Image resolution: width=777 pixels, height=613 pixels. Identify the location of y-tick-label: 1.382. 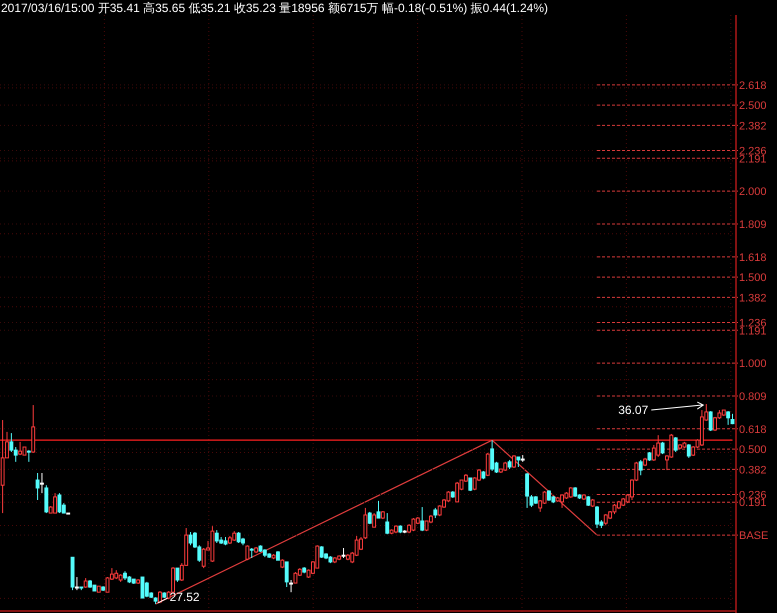
(753, 298).